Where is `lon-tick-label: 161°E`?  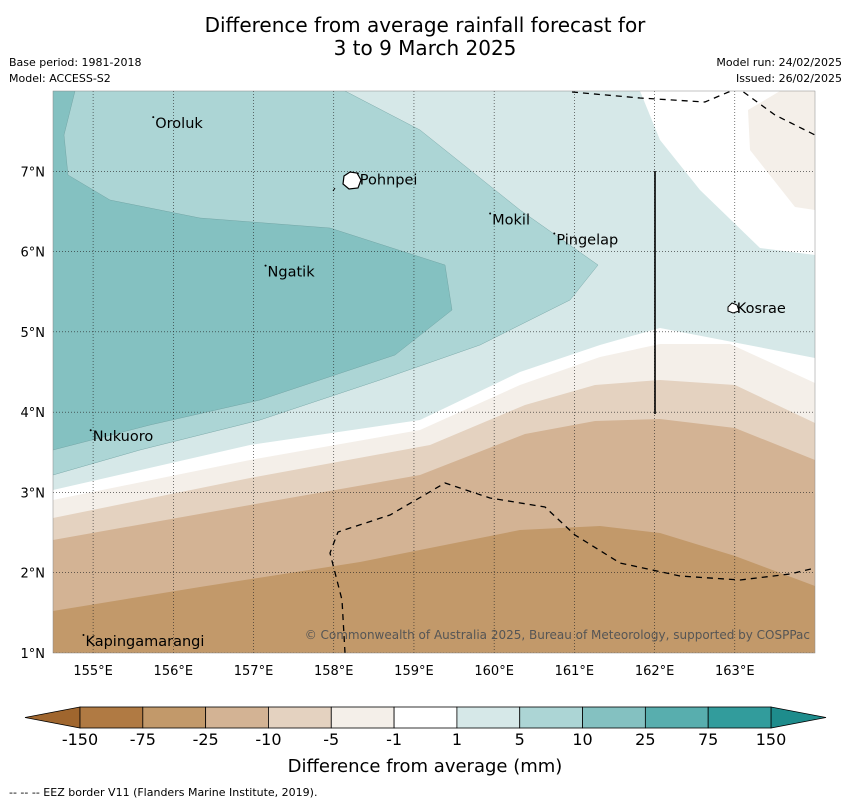
lon-tick-label: 161°E is located at coordinates (575, 671).